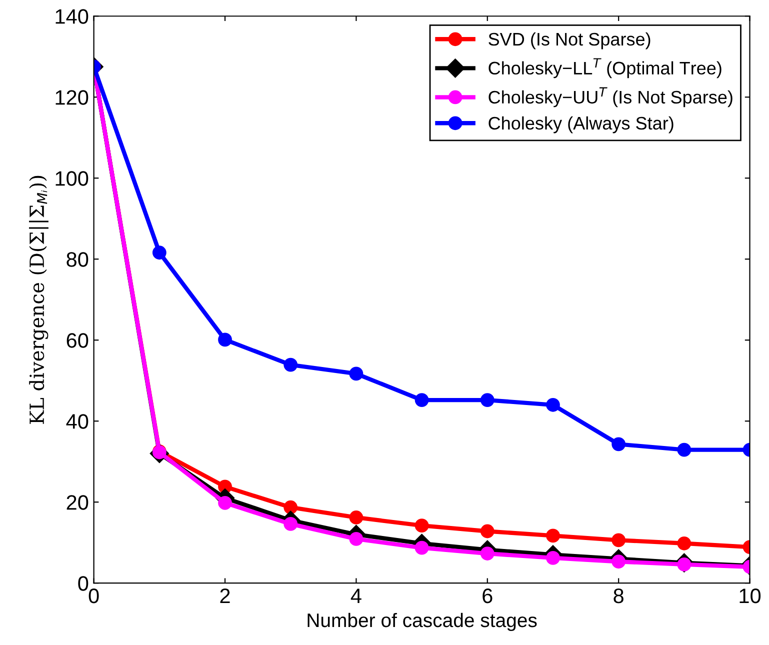 The height and width of the screenshot is (645, 769). Describe the element at coordinates (605, 68) in the screenshot. I see `legend-label: Cholesky−LL$^{T}$ (Optimal Tree)` at that location.